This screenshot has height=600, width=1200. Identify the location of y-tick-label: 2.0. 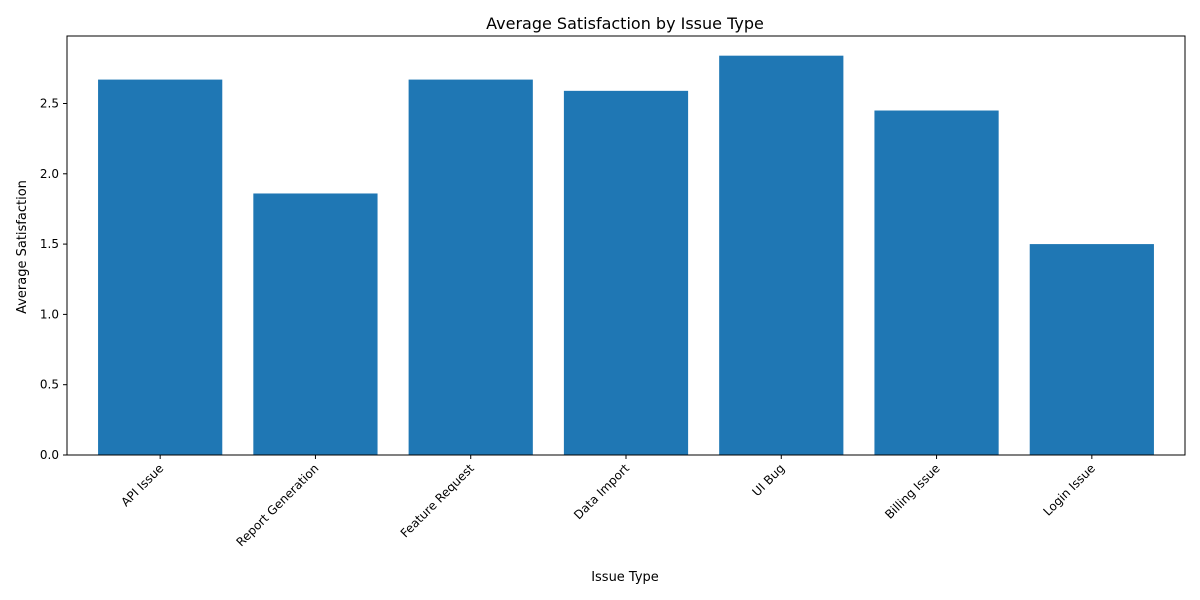
(49, 174).